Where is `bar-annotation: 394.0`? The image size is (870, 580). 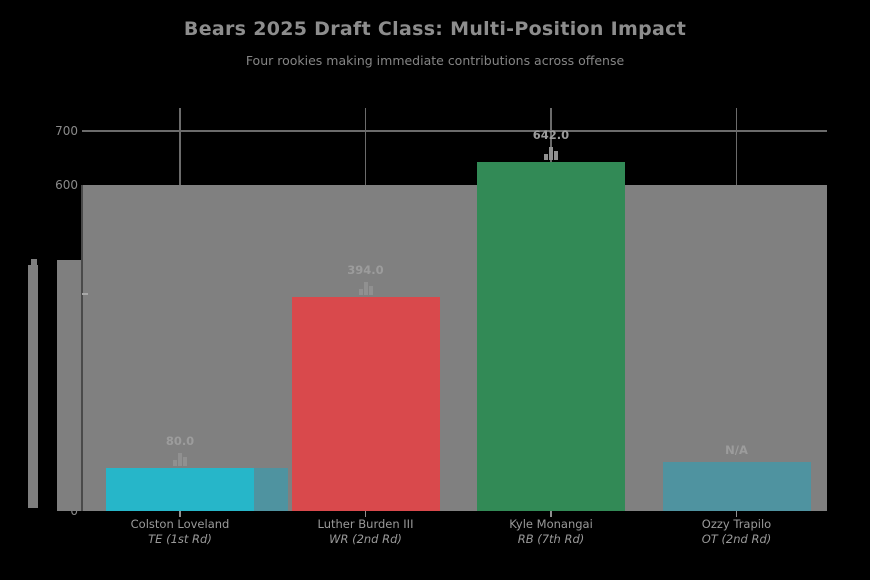 bar-annotation: 394.0 is located at coordinates (366, 280).